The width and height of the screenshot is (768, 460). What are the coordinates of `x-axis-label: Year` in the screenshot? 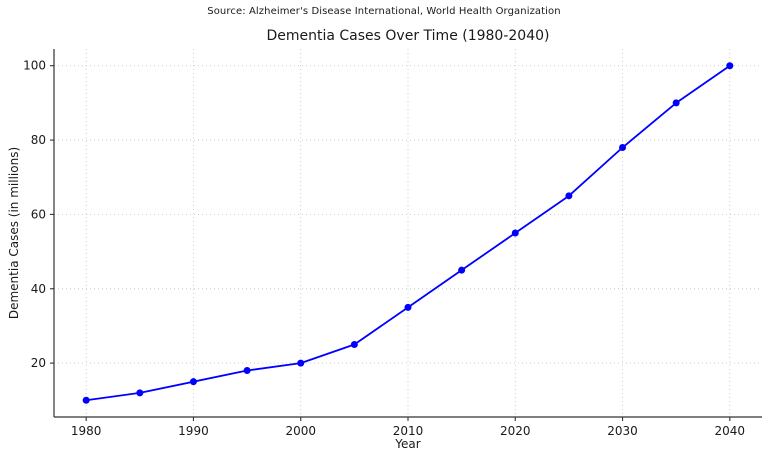 It's located at (408, 444).